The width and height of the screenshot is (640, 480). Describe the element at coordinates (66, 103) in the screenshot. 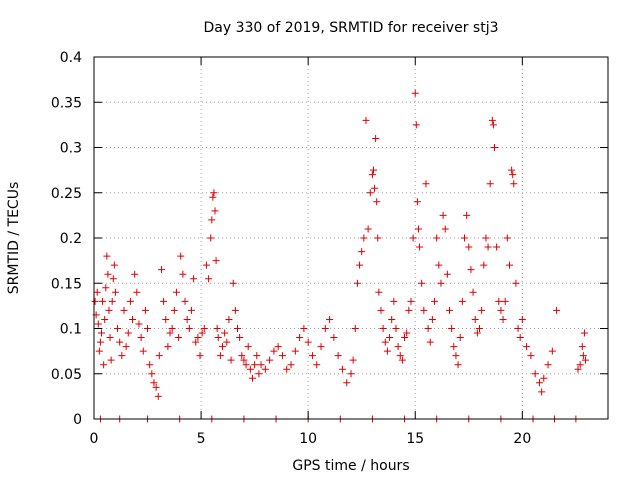

I see `y-tick-label: 0.35` at that location.